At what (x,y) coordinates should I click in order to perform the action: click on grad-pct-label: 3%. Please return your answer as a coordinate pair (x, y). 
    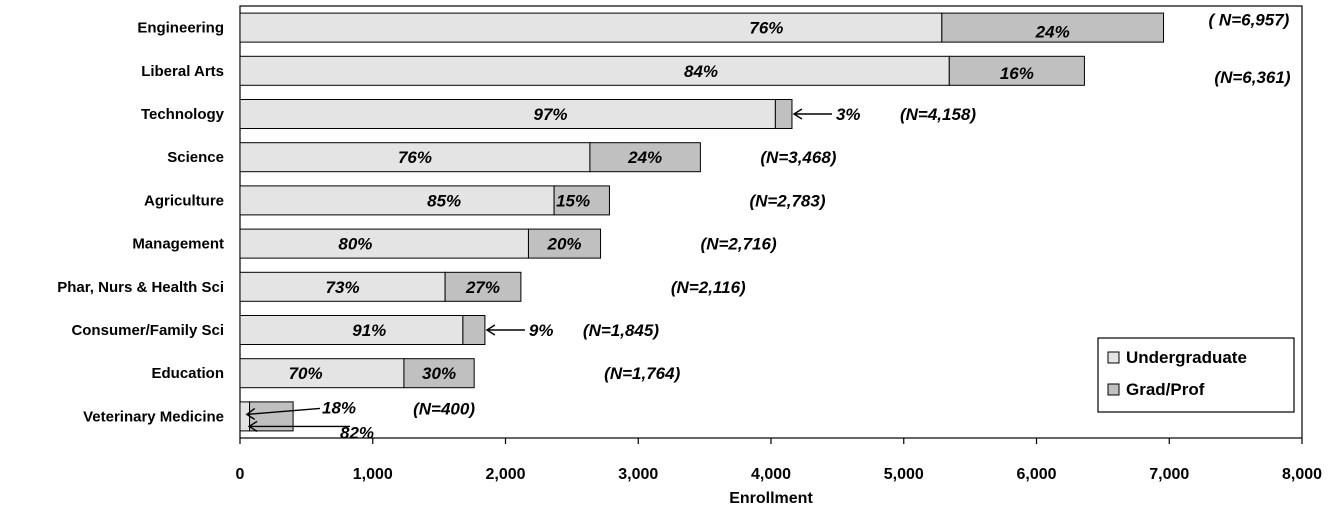
    Looking at the image, I should click on (848, 114).